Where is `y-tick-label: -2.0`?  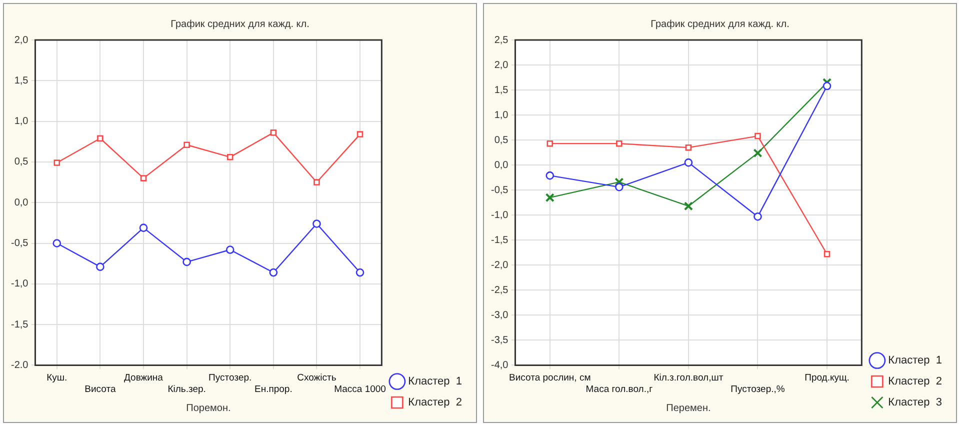 y-tick-label: -2.0 is located at coordinates (19, 365).